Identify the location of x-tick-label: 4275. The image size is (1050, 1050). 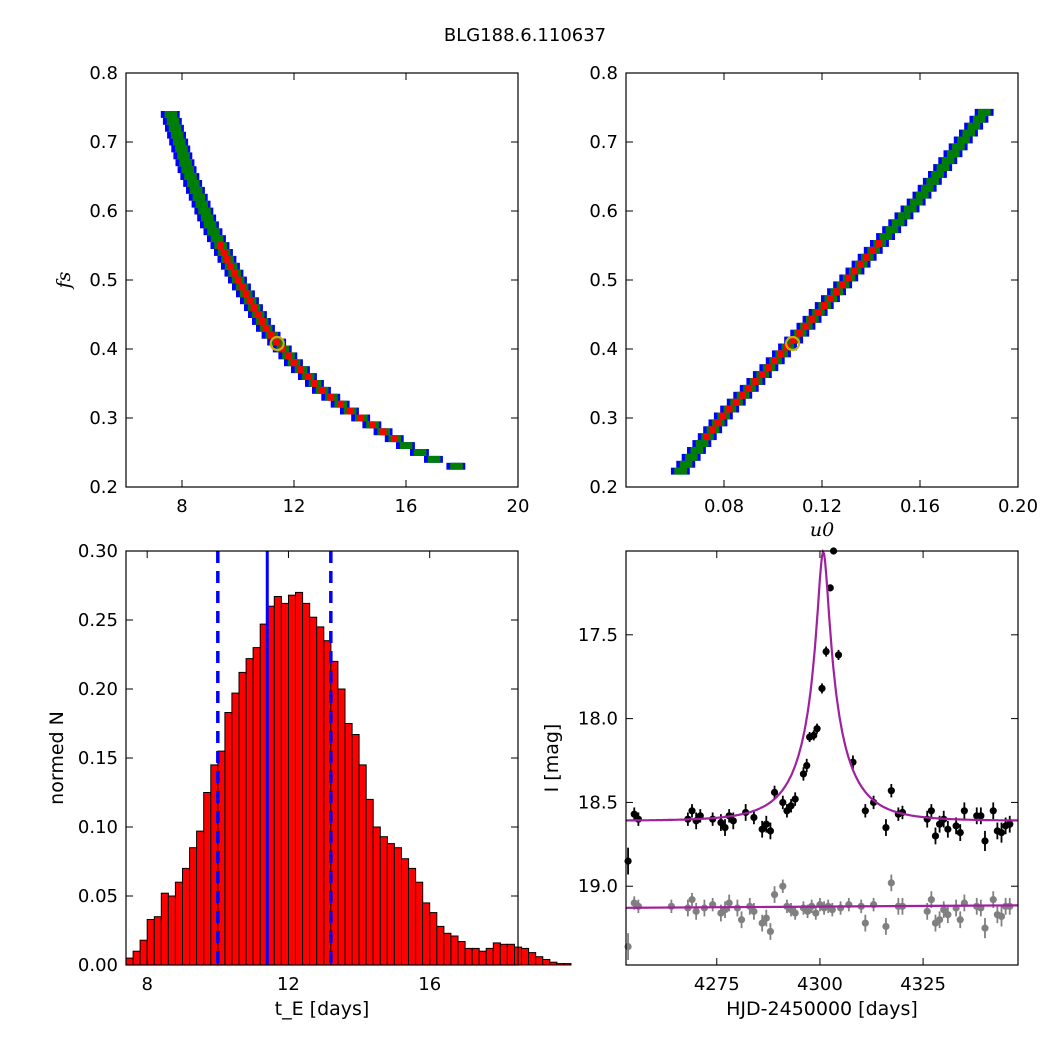
(717, 984).